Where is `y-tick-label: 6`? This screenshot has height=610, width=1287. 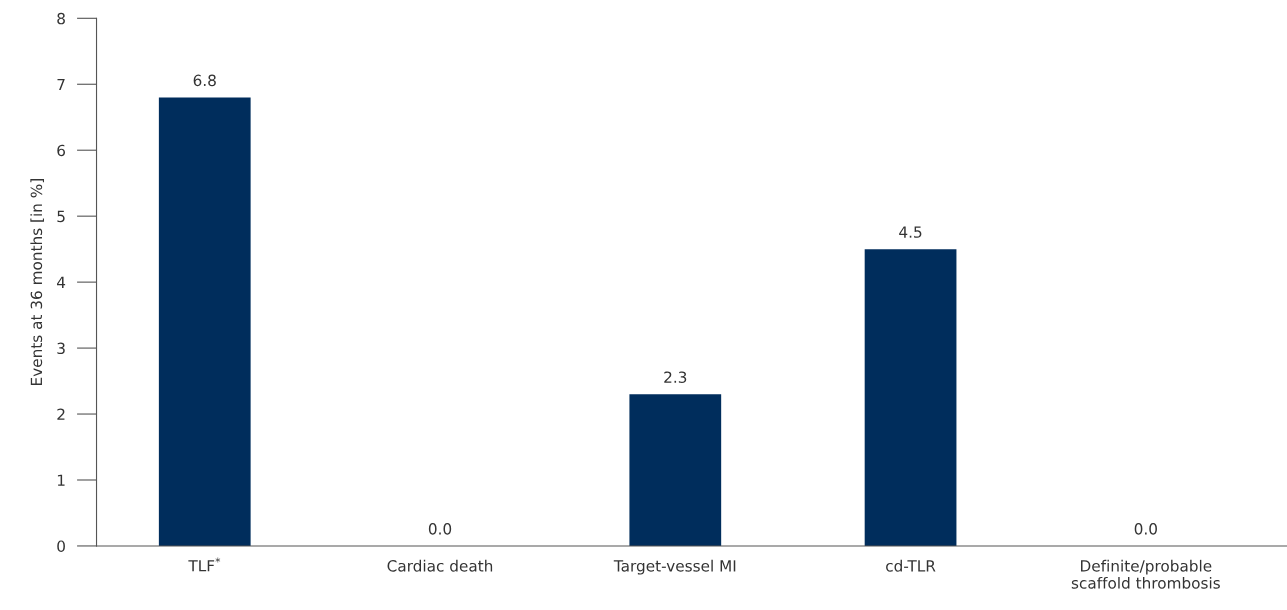
y-tick-label: 6 is located at coordinates (61, 150).